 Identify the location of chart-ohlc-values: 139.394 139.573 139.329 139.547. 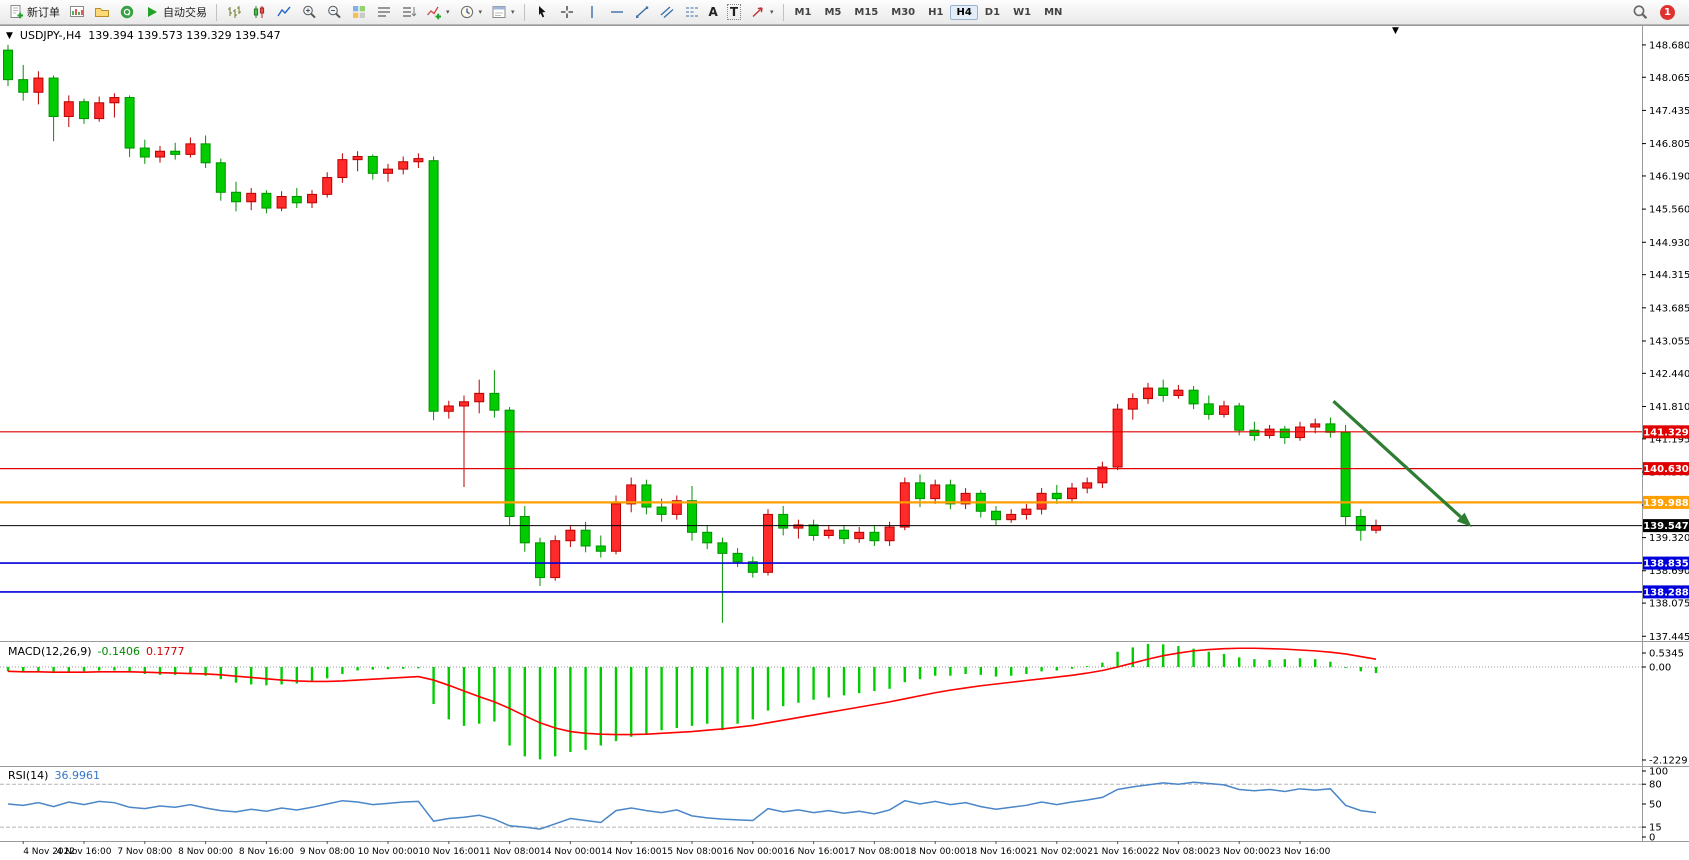
(184, 35).